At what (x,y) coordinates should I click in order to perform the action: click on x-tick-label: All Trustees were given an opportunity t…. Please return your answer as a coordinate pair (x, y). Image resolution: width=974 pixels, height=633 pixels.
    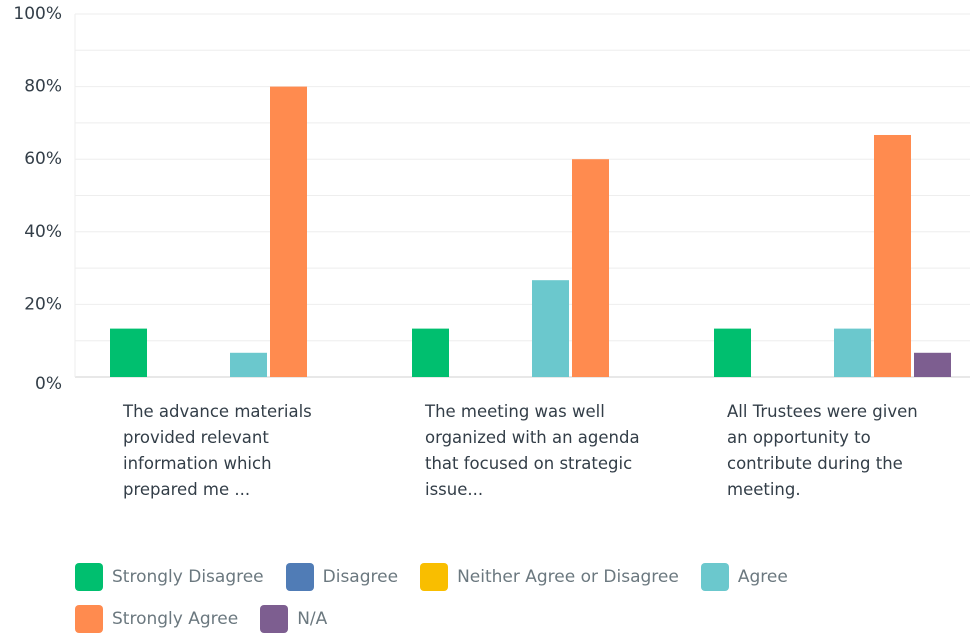
    Looking at the image, I should click on (822, 450).